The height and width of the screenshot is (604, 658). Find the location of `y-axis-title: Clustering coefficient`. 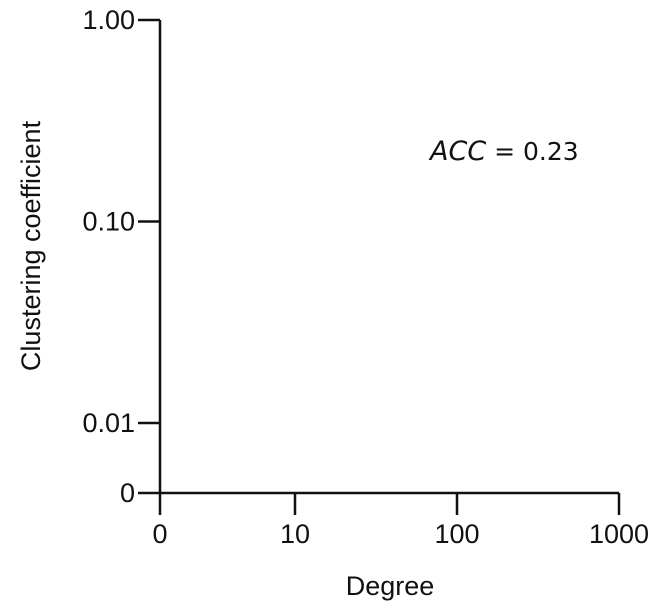

y-axis-title: Clustering coefficient is located at coordinates (31, 245).